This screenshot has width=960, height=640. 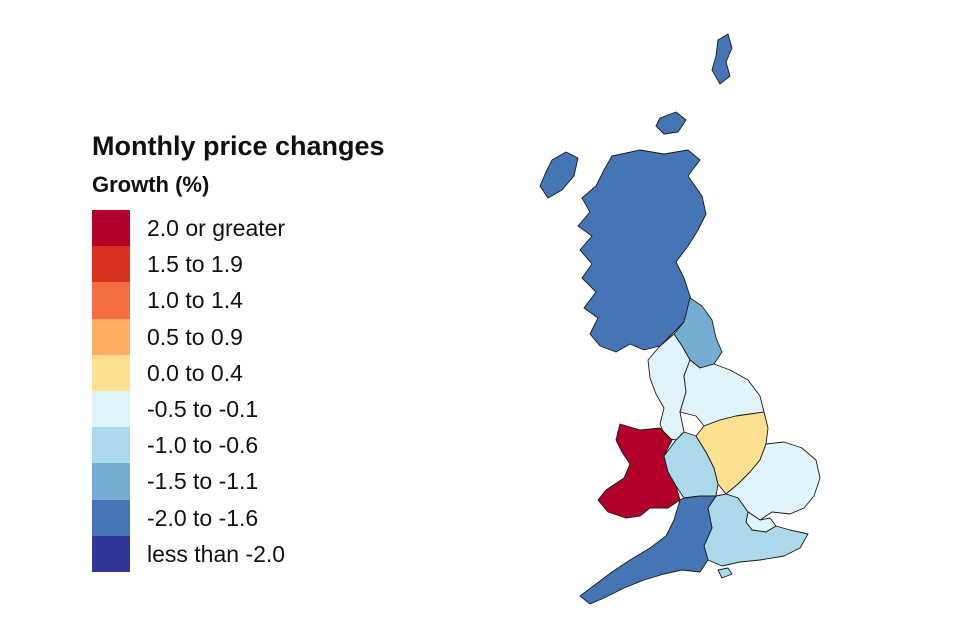 What do you see at coordinates (151, 184) in the screenshot?
I see `legend-subtitle: Growth (%)` at bounding box center [151, 184].